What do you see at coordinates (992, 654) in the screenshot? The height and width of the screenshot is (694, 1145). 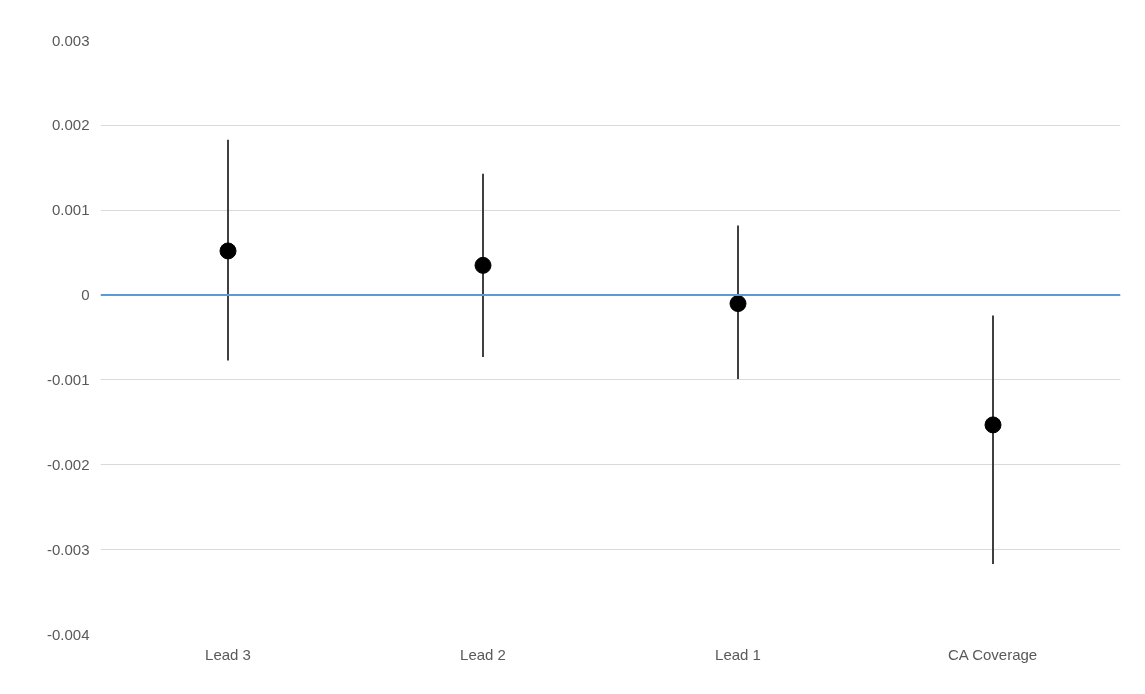 I see `x-tick-label: CA Coverage` at bounding box center [992, 654].